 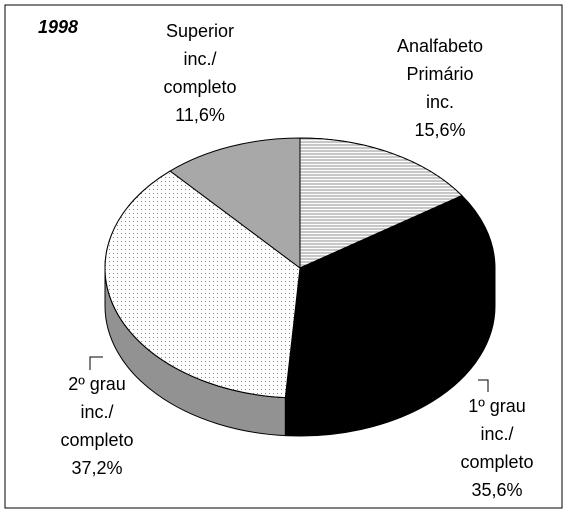 What do you see at coordinates (58, 27) in the screenshot?
I see `chart-title: 1998` at bounding box center [58, 27].